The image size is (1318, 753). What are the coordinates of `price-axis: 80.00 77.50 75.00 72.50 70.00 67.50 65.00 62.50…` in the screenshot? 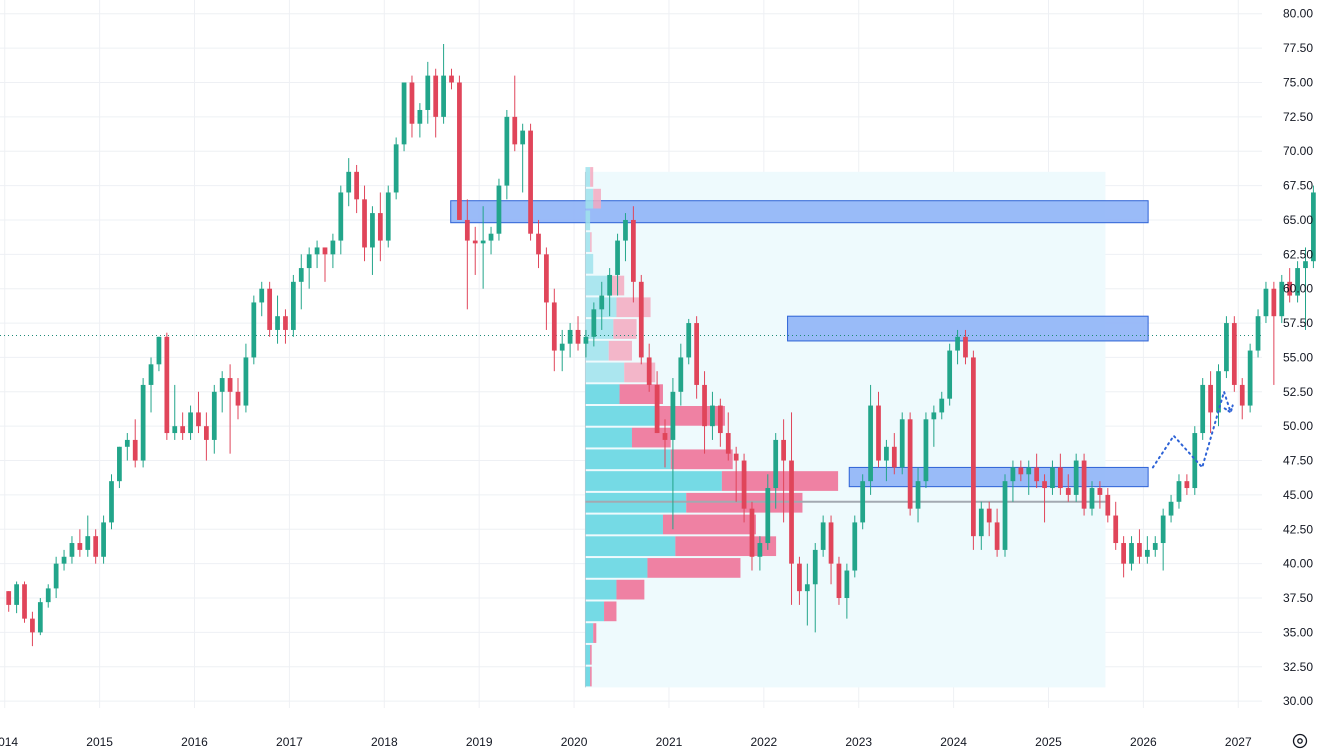 It's located at (1298, 357).